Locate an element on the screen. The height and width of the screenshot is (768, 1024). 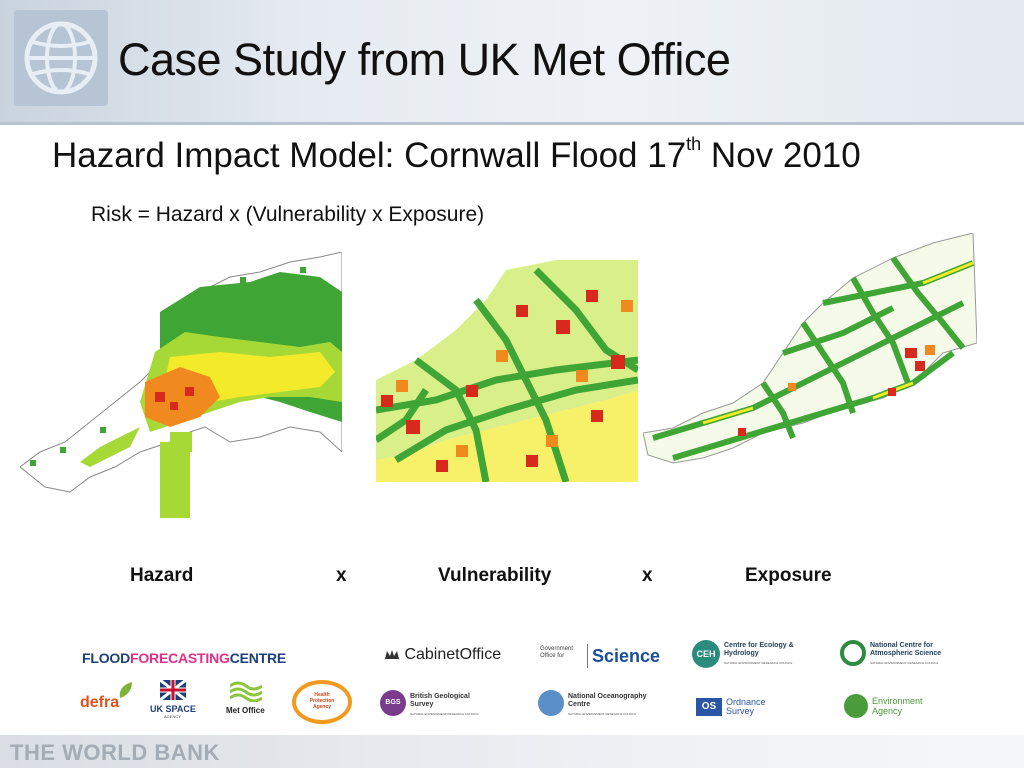
go-science-logo: Government Office for Science is located at coordinates (600, 657).